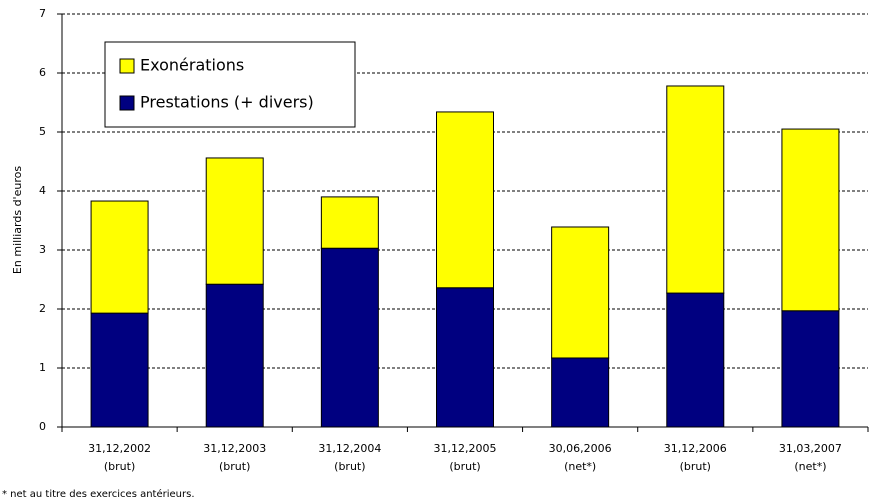  I want to click on y-tick-label: 7, so click(42, 13).